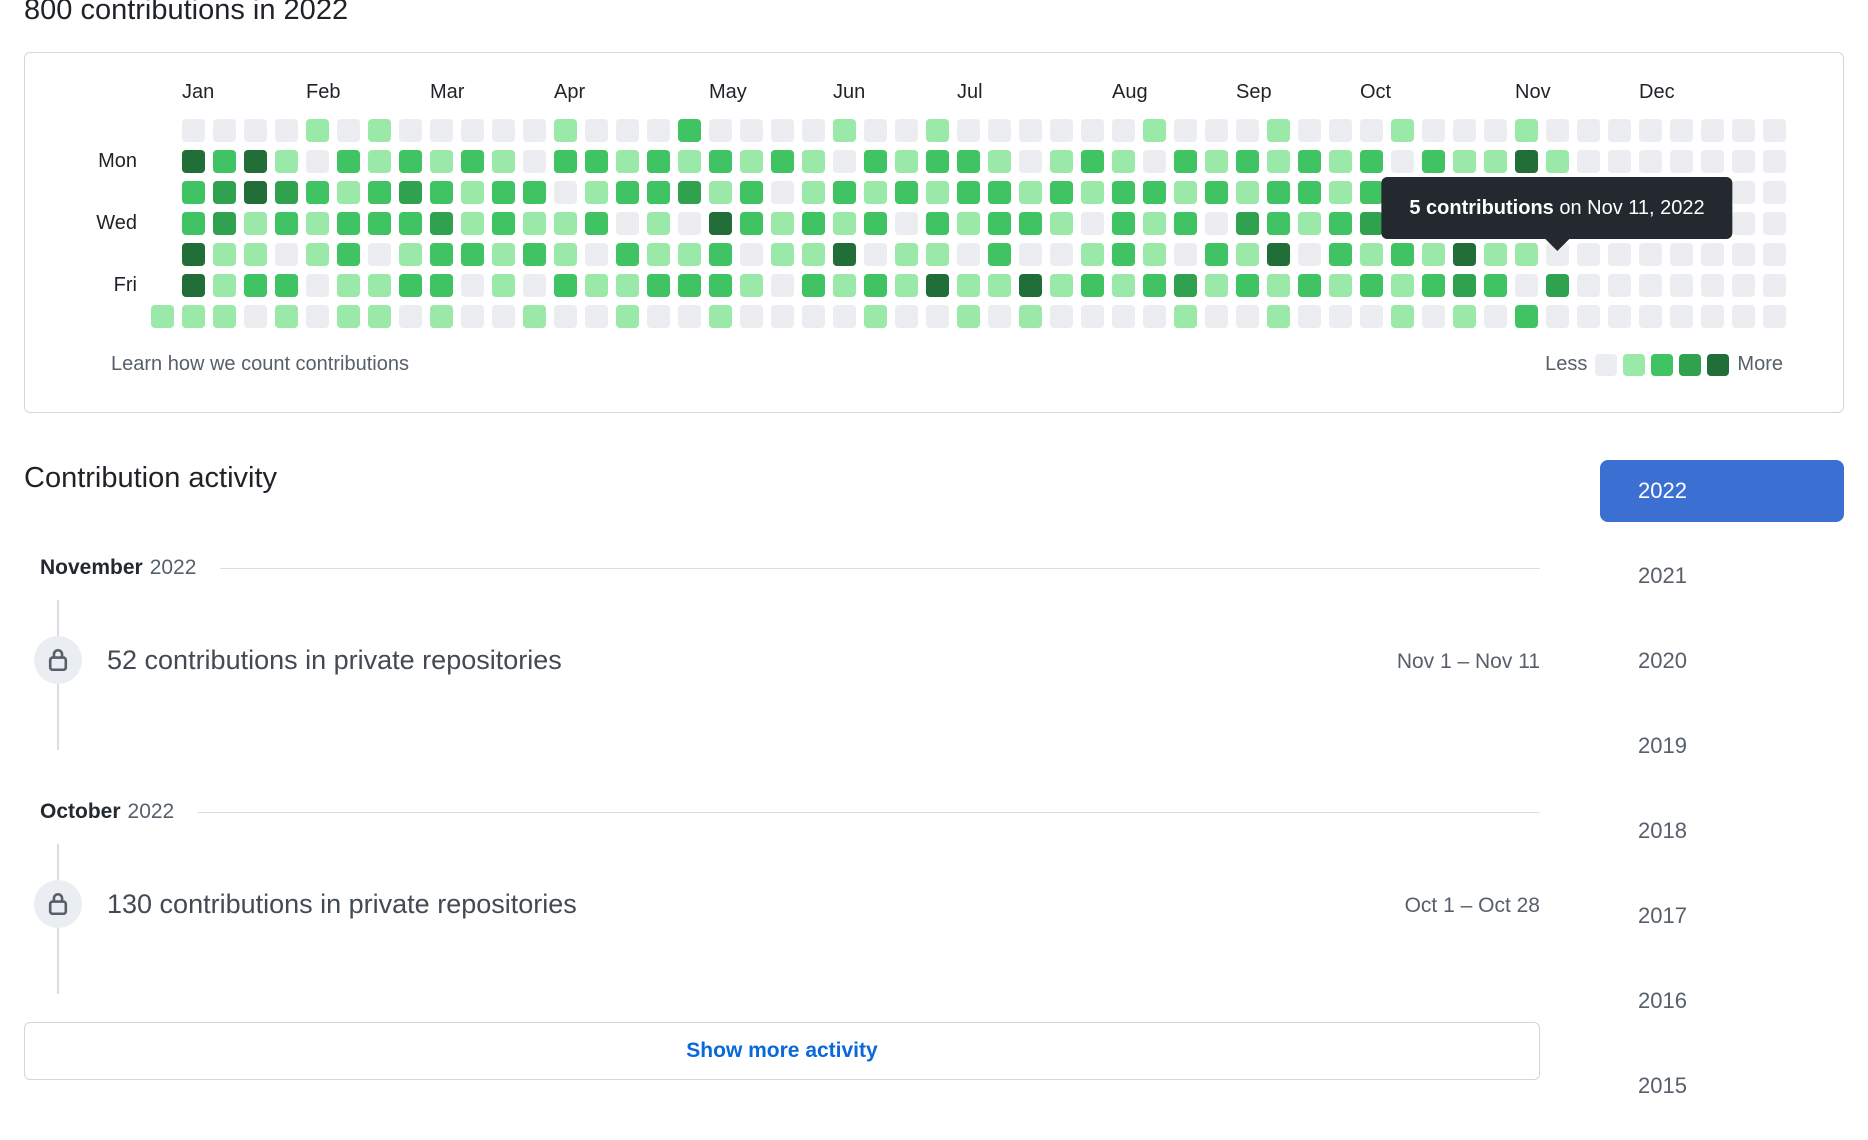 This screenshot has width=1868, height=1140. Describe the element at coordinates (1662, 660) in the screenshot. I see `year-item-2020: 2020` at that location.